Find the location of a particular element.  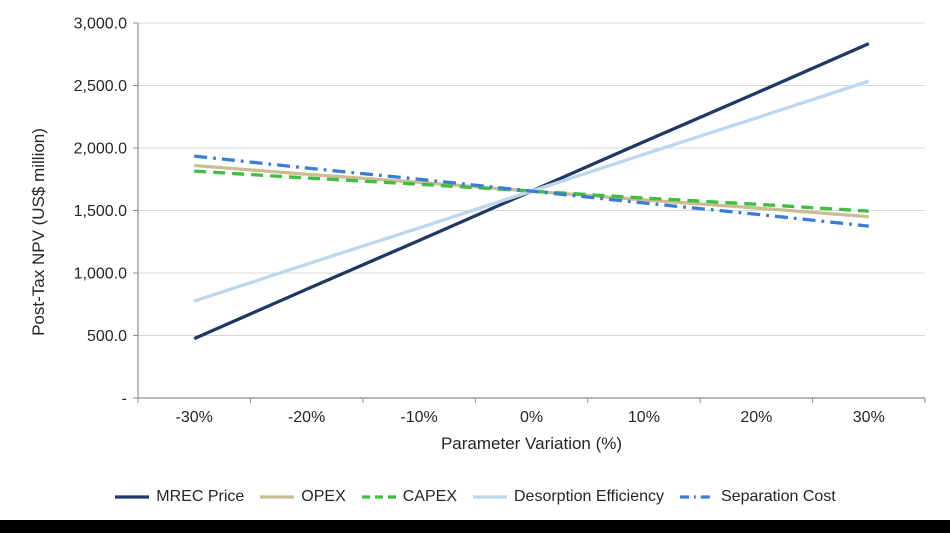

legend-item-capex: CAPEX is located at coordinates (409, 497).